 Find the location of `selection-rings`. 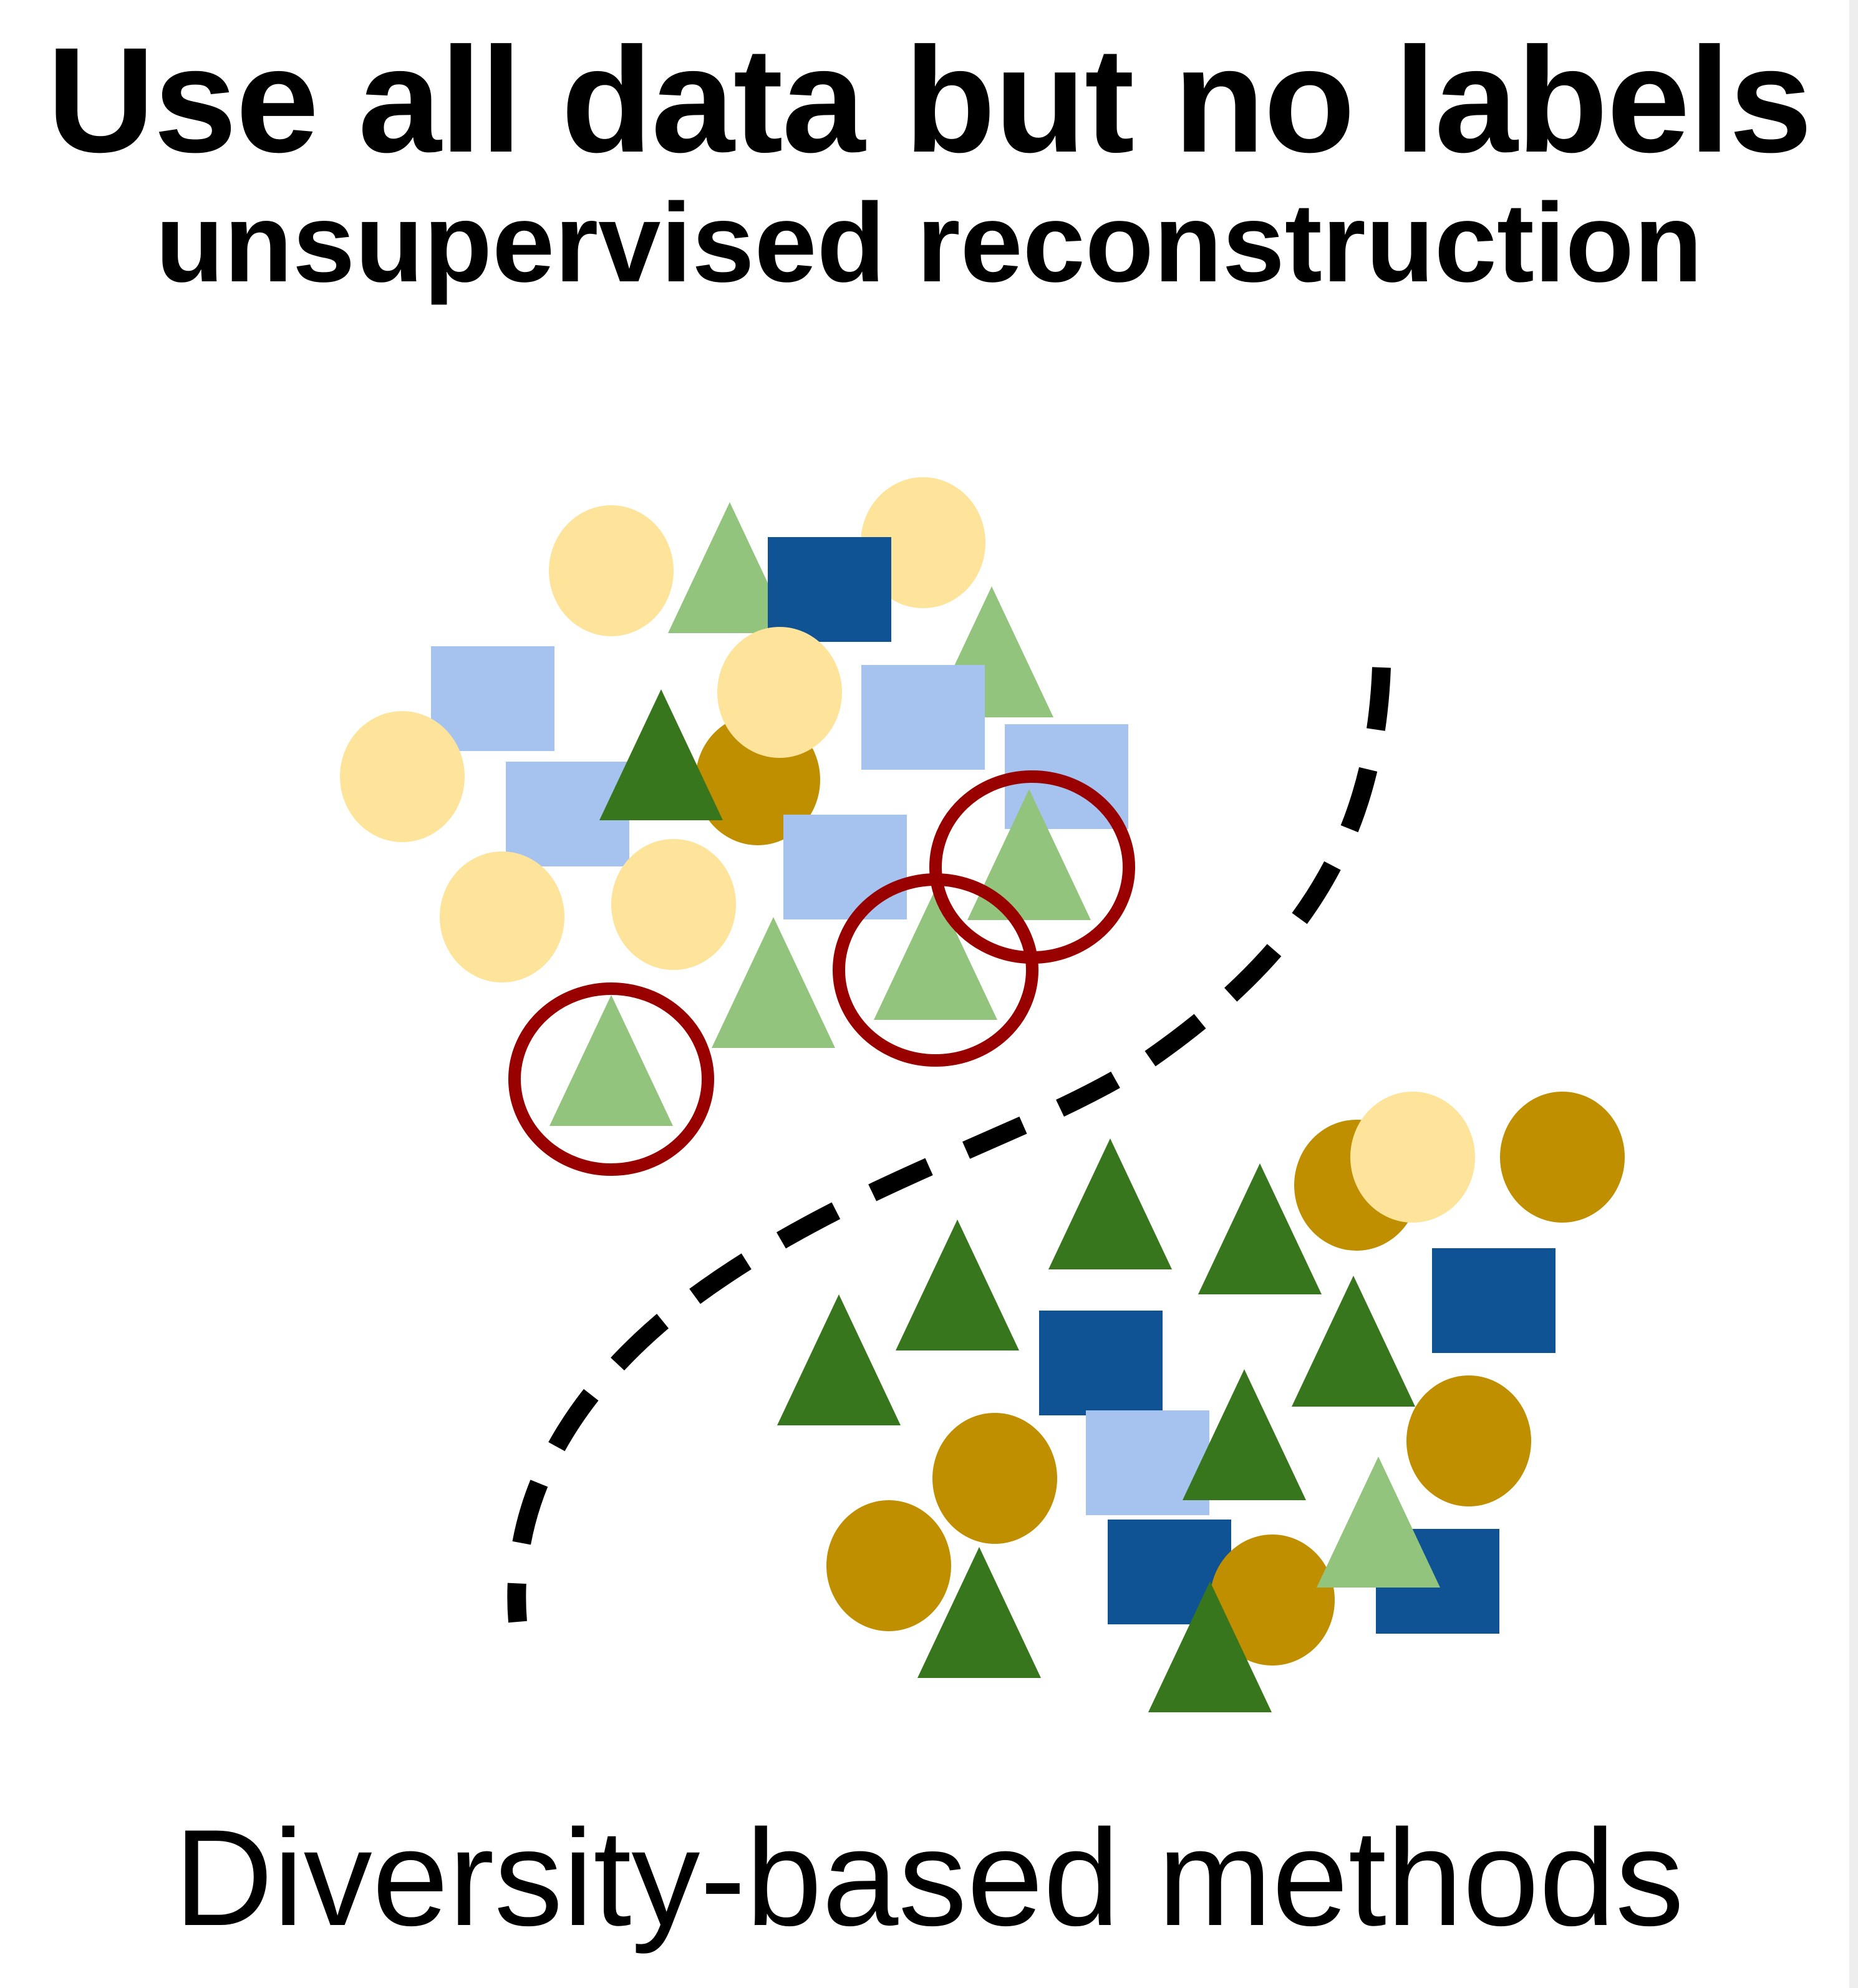

selection-rings is located at coordinates (821, 973).